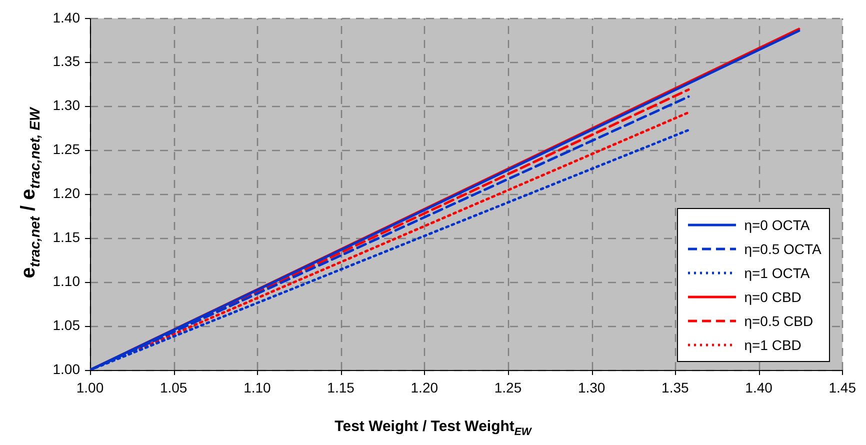 The height and width of the screenshot is (445, 866). What do you see at coordinates (66, 324) in the screenshot?
I see `y-tick-label: 1.05` at bounding box center [66, 324].